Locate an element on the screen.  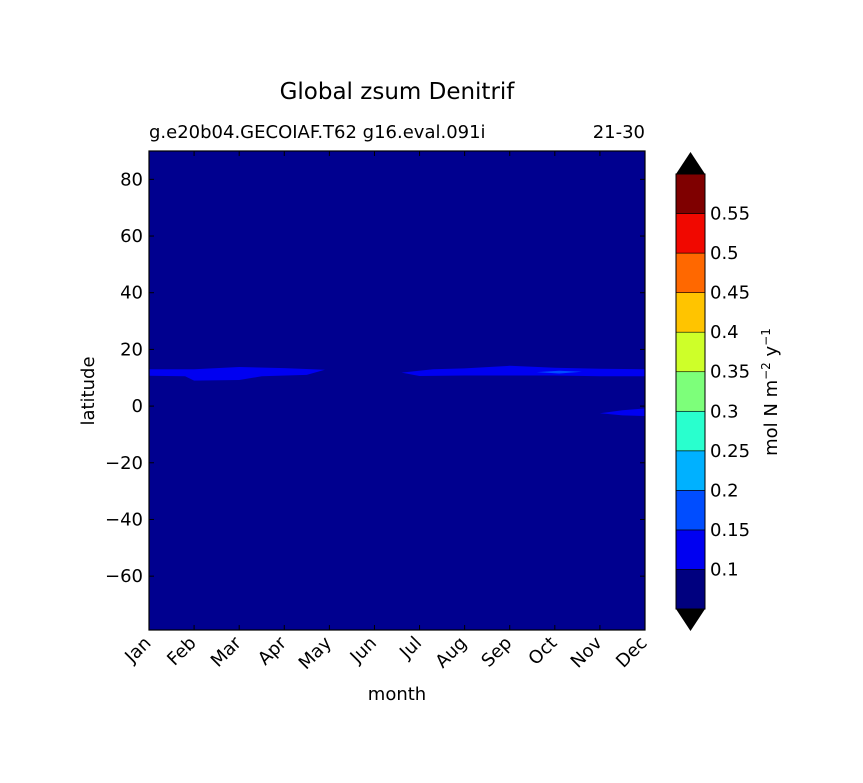
x-tick-label-3: Apr is located at coordinates (272, 650).